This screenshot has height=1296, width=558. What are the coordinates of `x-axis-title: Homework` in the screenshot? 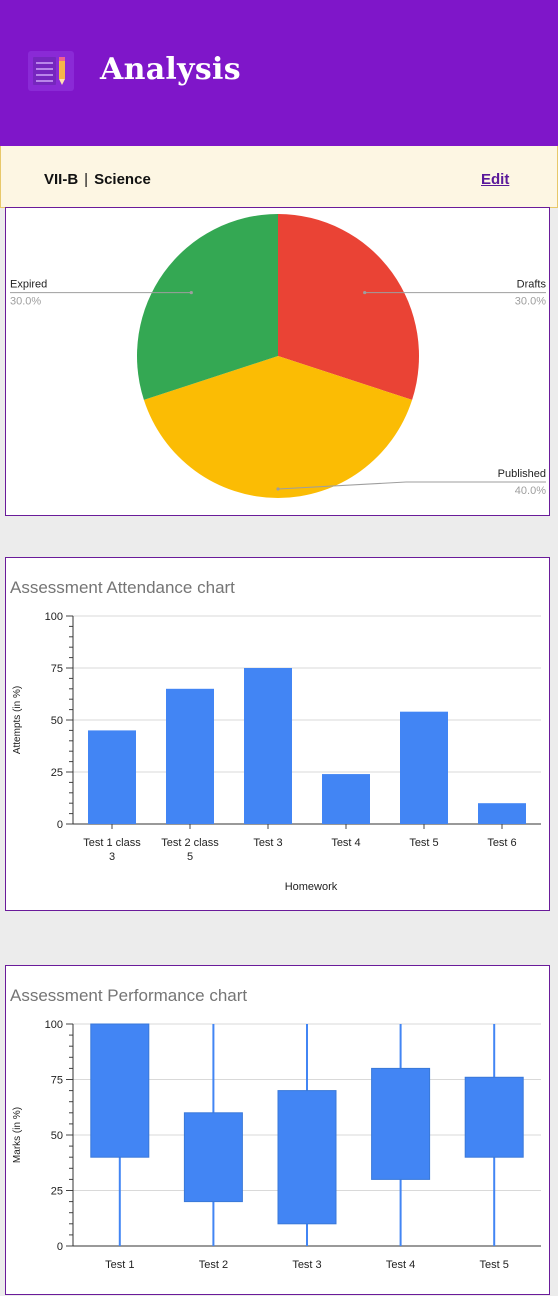 It's located at (311, 887).